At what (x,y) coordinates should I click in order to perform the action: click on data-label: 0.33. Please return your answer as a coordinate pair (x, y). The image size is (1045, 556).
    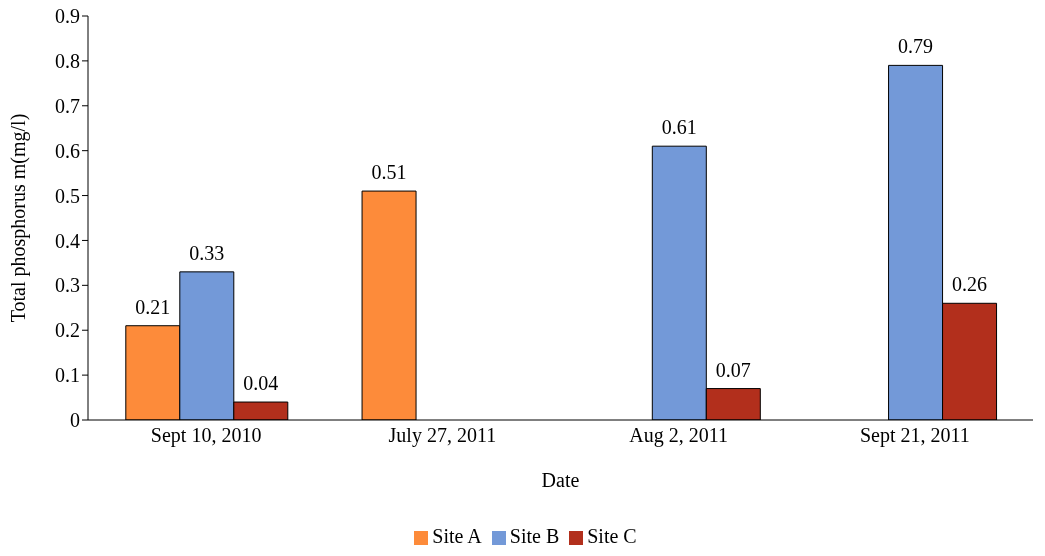
    Looking at the image, I should click on (207, 252).